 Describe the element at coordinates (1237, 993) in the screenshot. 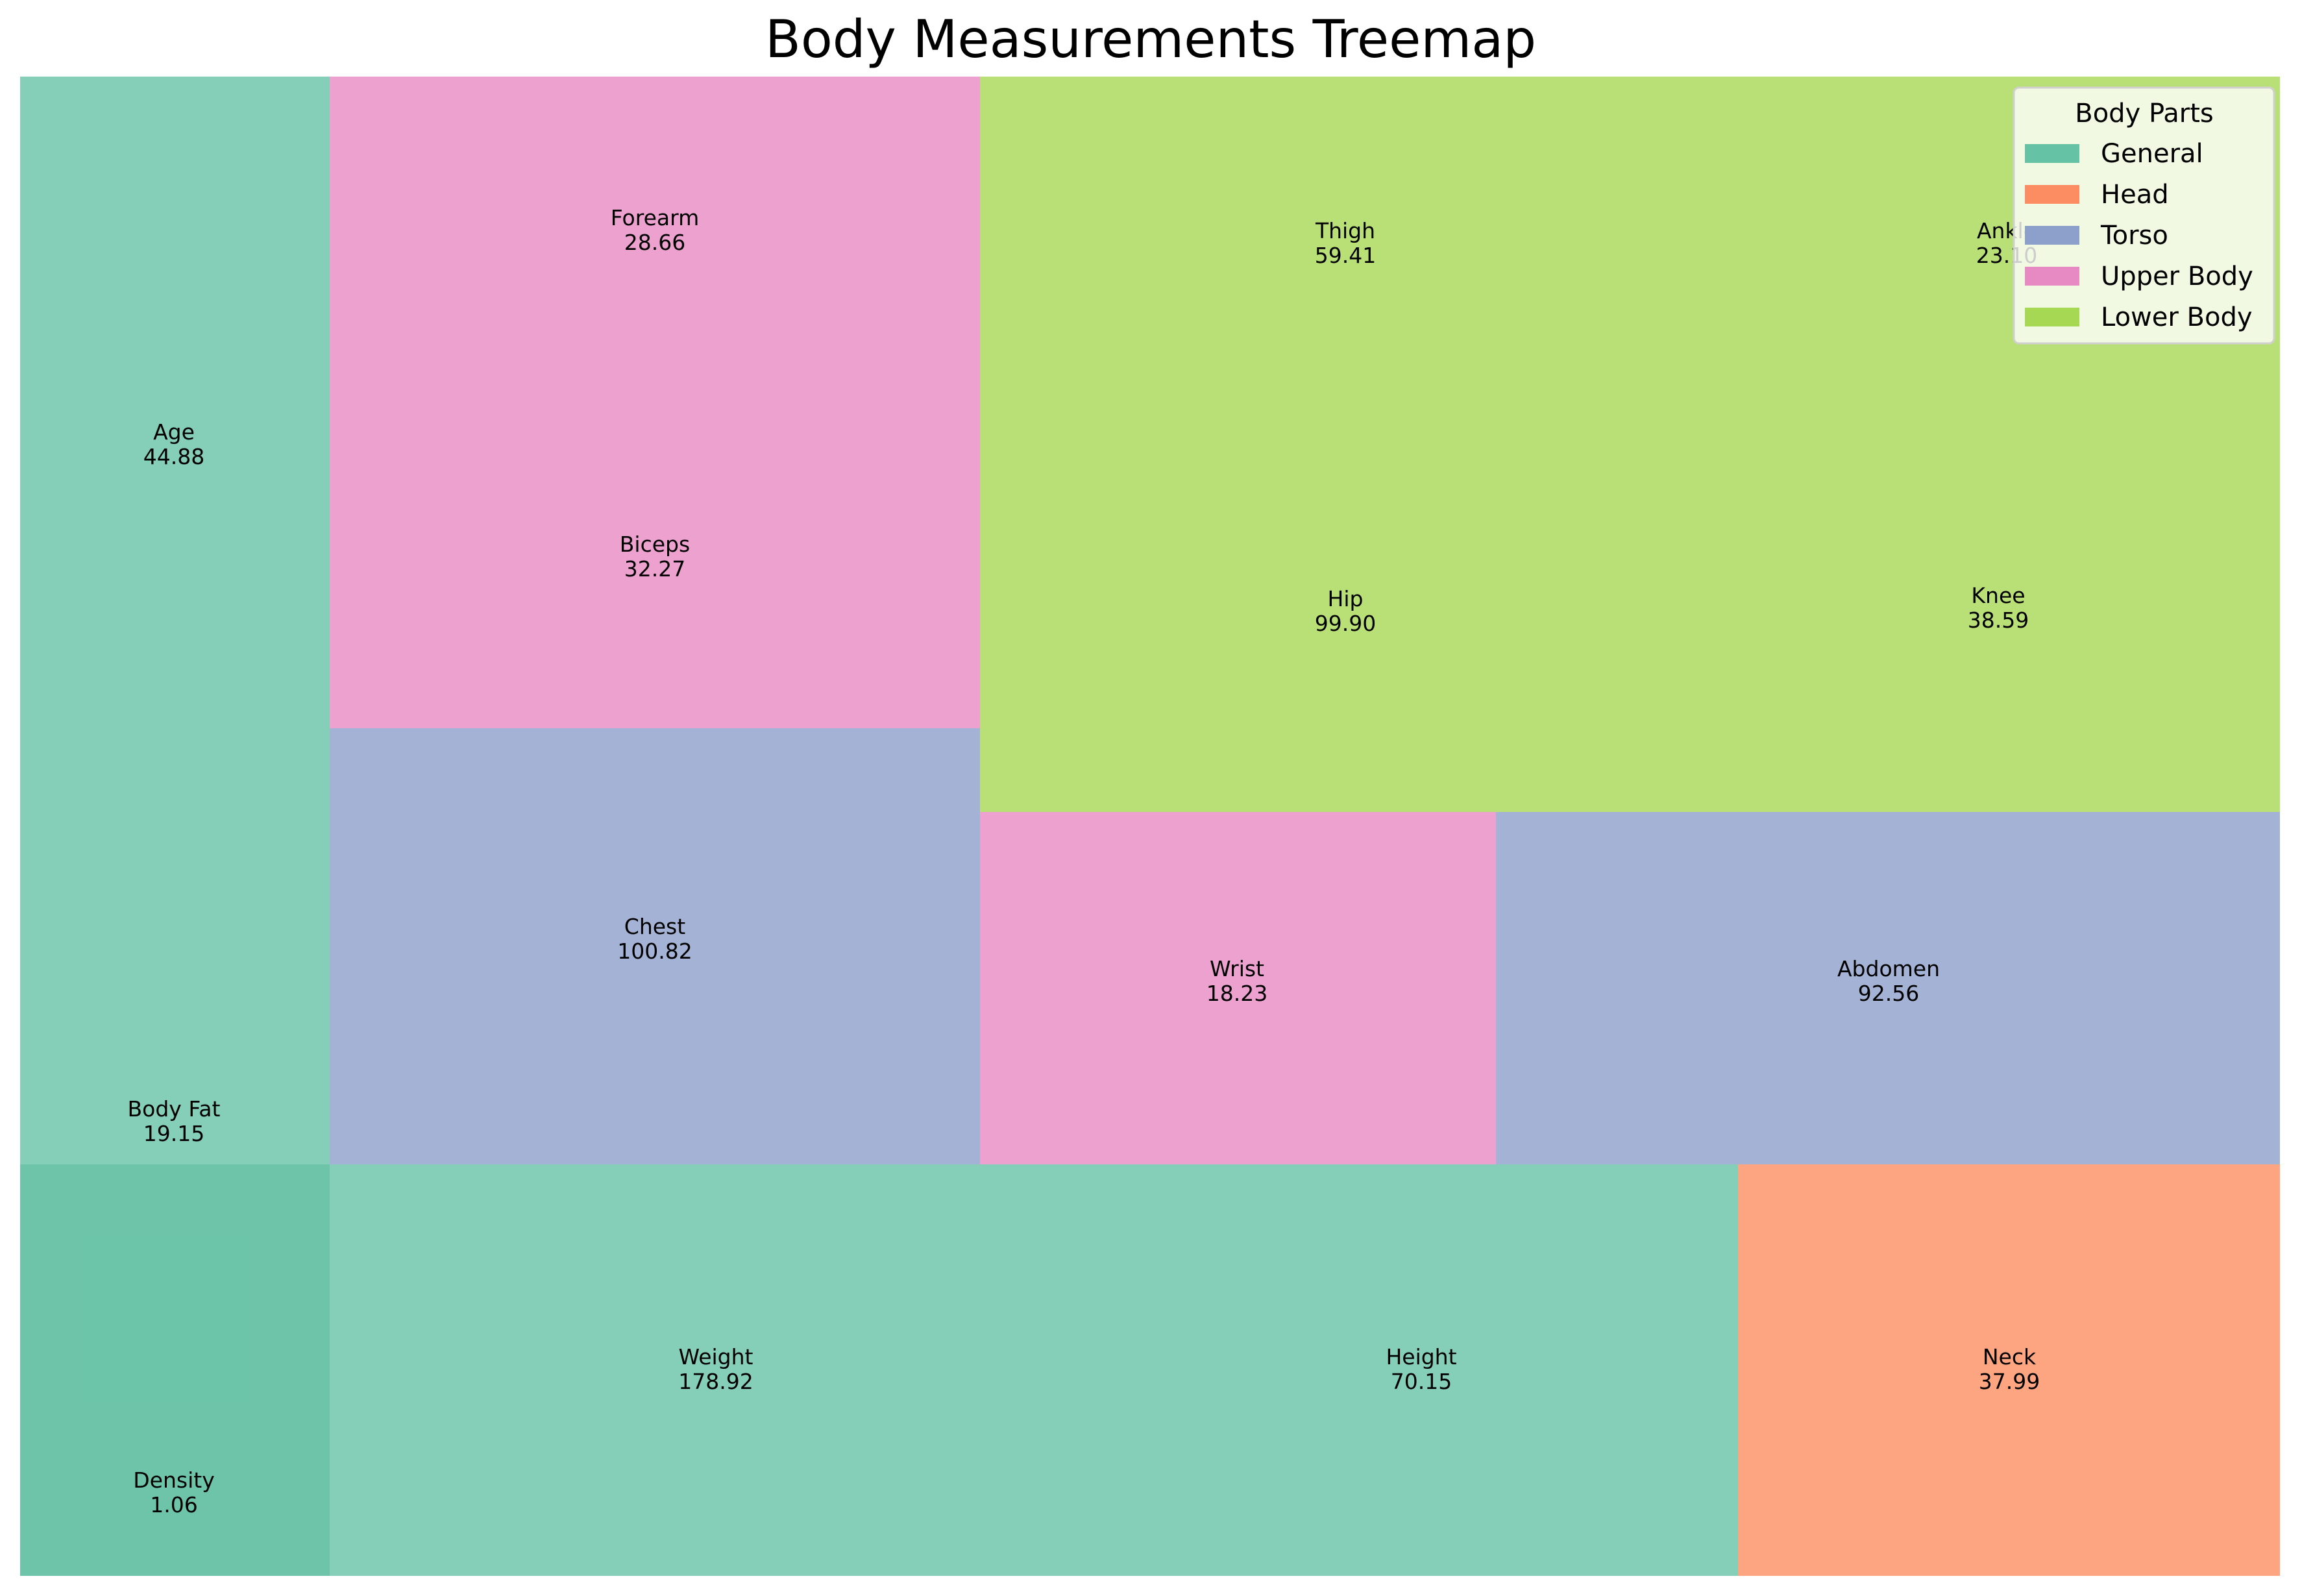

I see `tile-value-wrist: 18.23` at that location.